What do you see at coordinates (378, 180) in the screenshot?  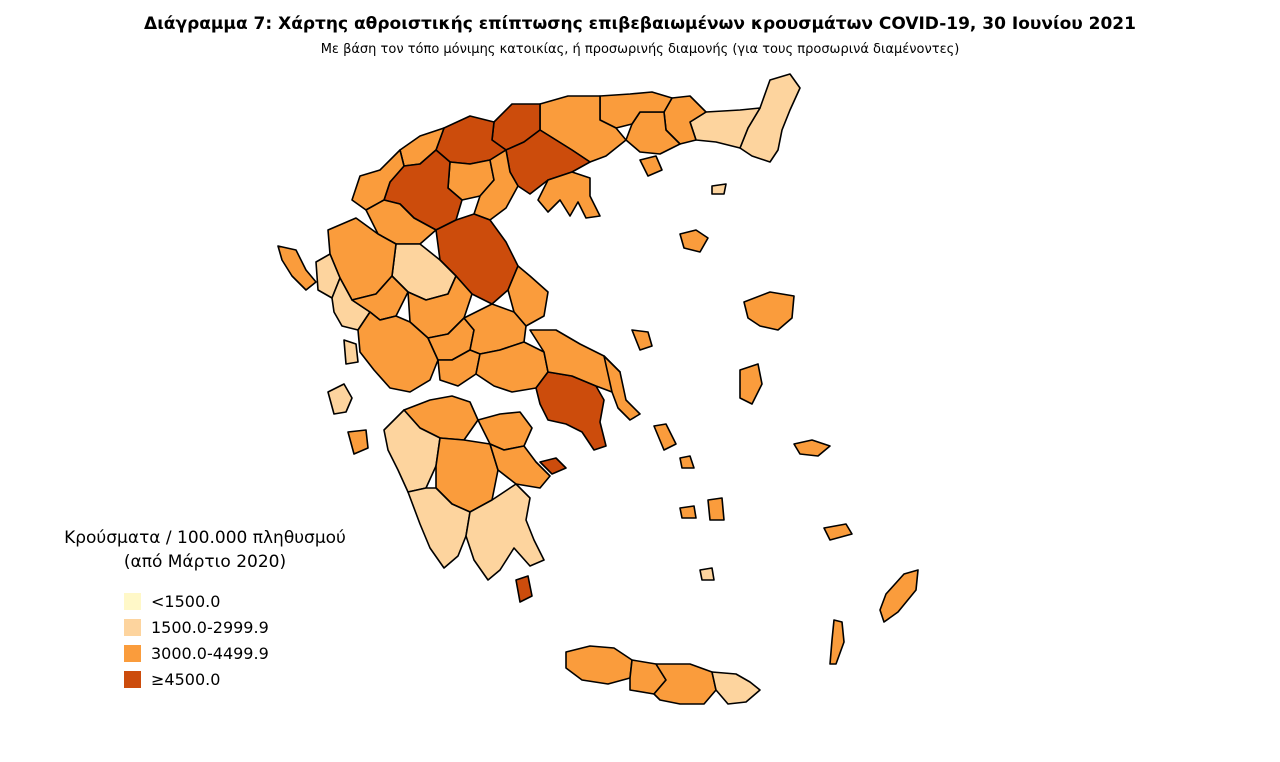 I see `region-kastoria` at bounding box center [378, 180].